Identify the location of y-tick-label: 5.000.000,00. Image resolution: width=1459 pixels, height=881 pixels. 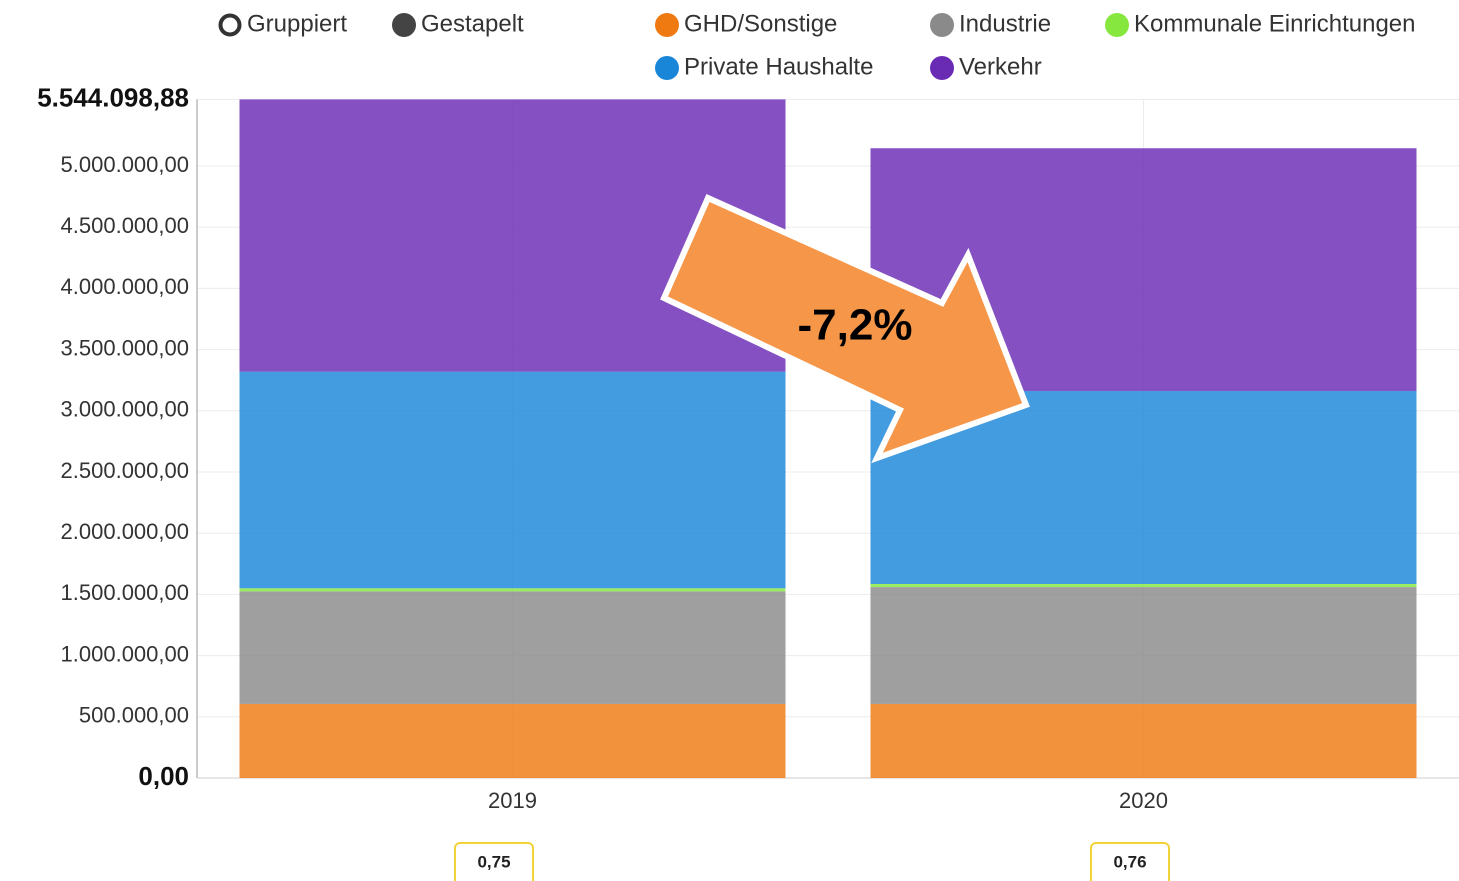
(125, 164).